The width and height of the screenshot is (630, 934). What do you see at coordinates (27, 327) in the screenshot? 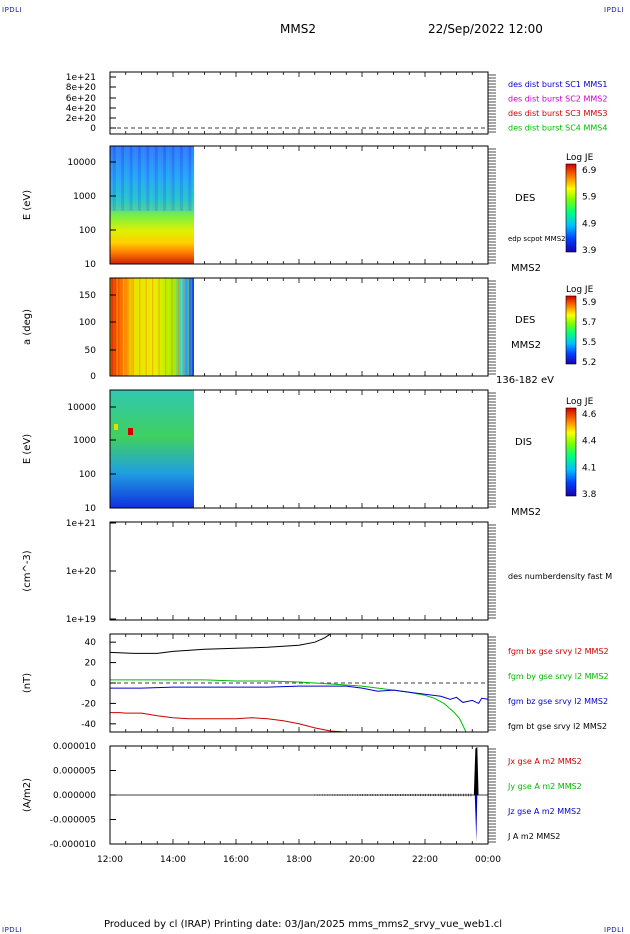
I see `des_pitch-ylabel: a (deg)` at bounding box center [27, 327].